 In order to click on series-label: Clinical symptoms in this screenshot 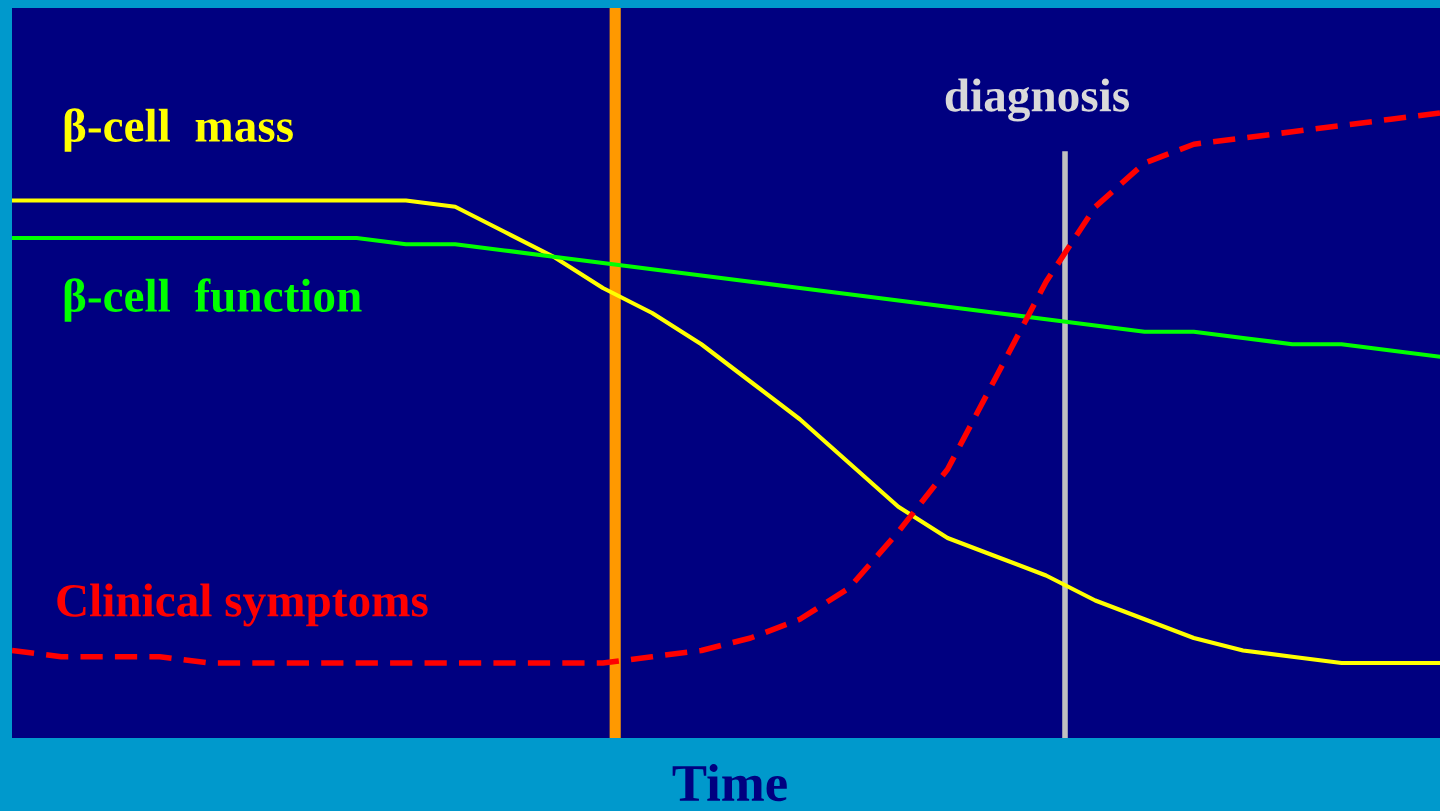, I will do `click(242, 605)`.